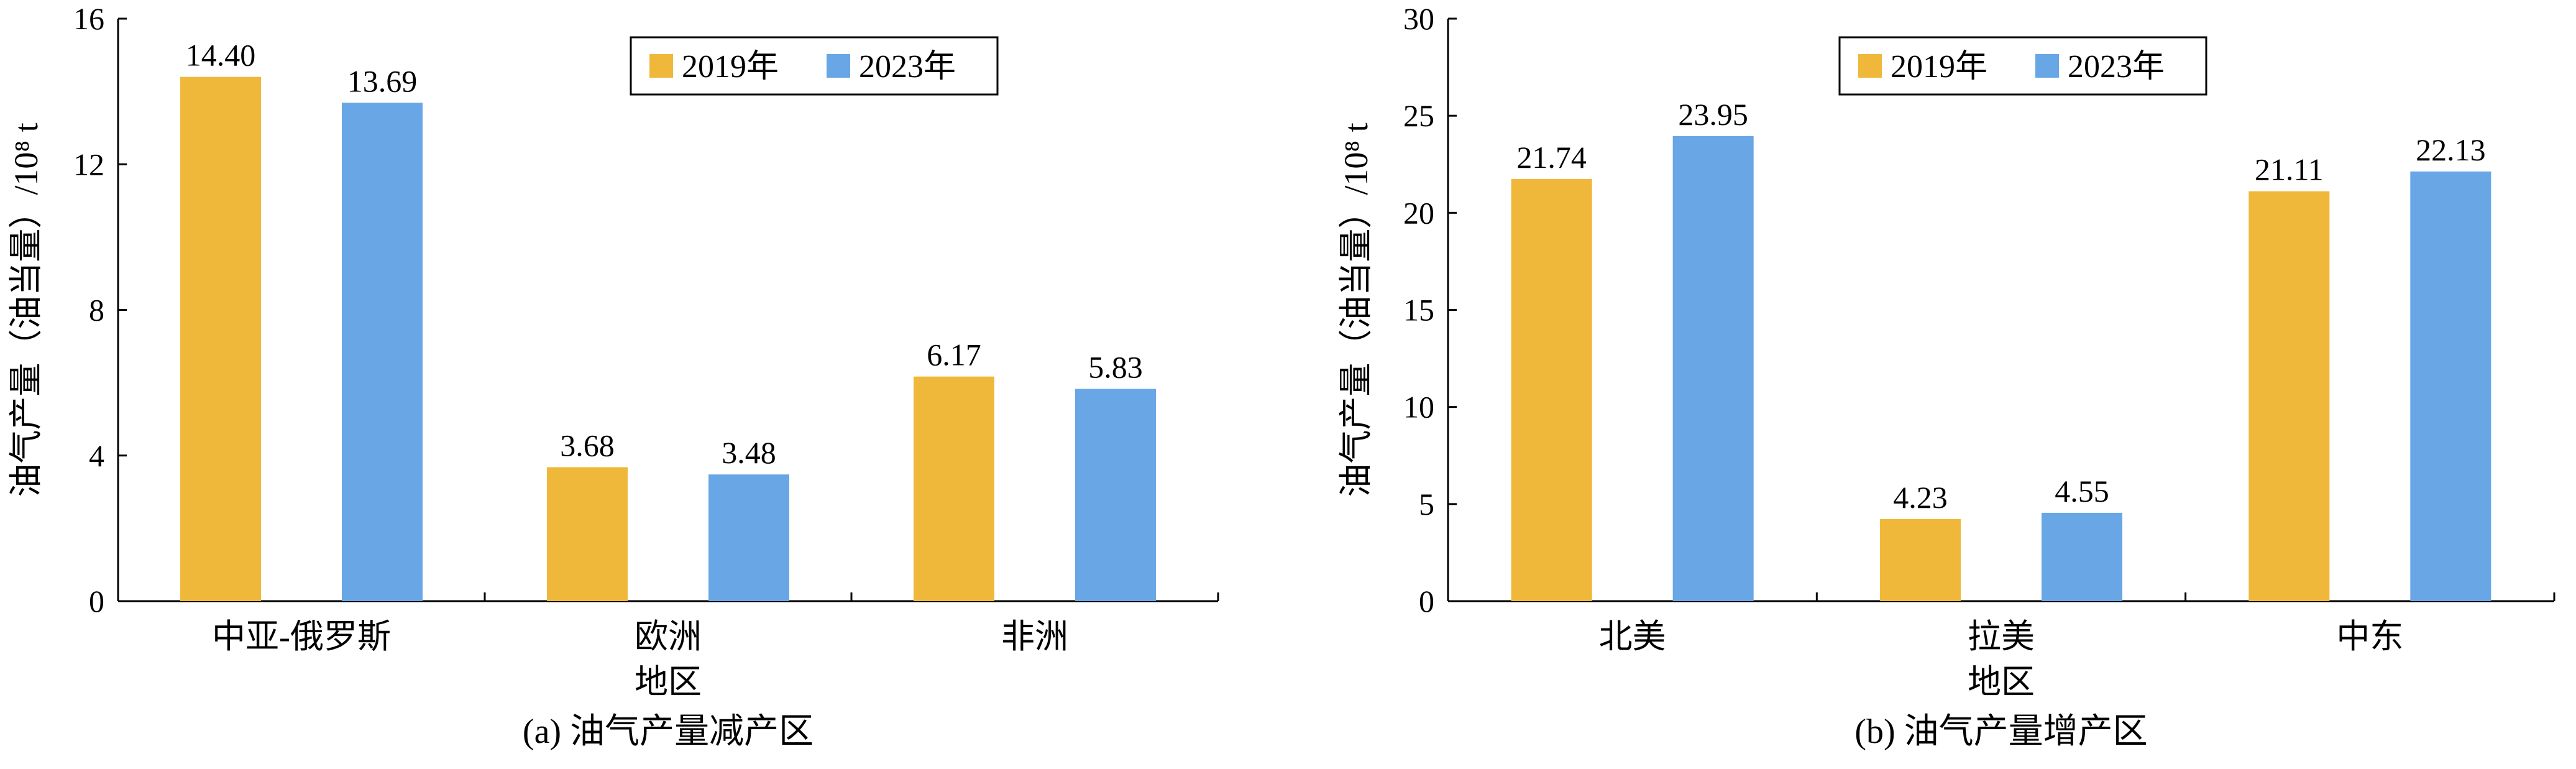 The image size is (2576, 769). I want to click on y-tick-label: 8, so click(96, 310).